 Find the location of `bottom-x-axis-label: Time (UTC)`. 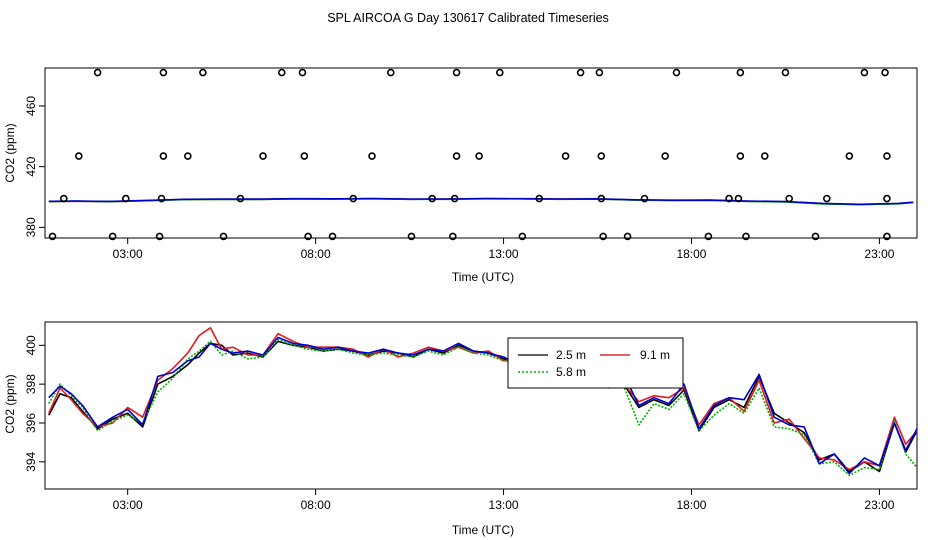

bottom-x-axis-label: Time (UTC) is located at coordinates (483, 530).